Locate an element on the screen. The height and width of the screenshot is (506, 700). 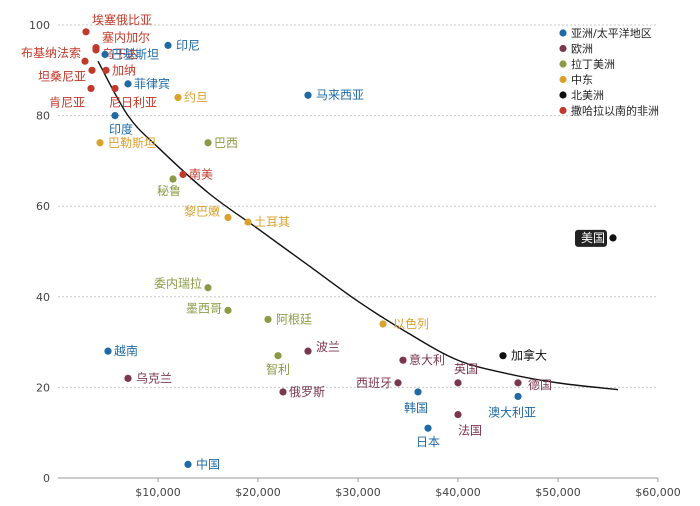
point-label: 日本 is located at coordinates (428, 442).